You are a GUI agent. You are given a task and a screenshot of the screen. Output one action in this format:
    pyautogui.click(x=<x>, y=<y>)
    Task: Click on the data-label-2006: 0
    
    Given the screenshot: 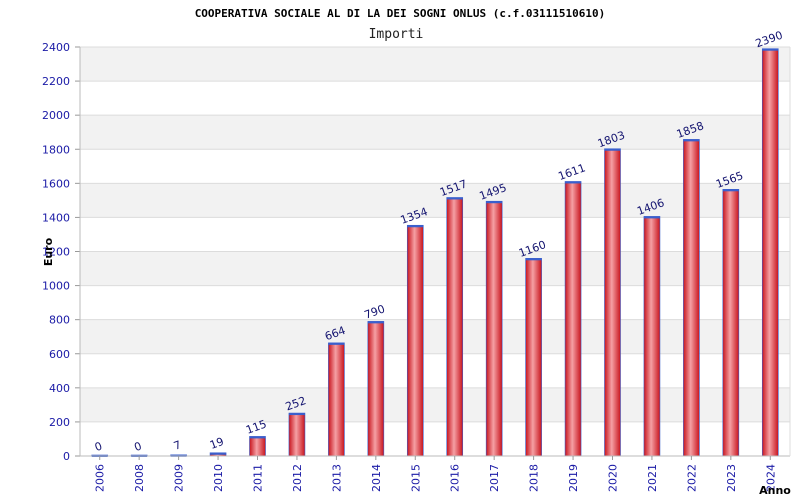 What is the action you would take?
    pyautogui.click(x=98, y=446)
    